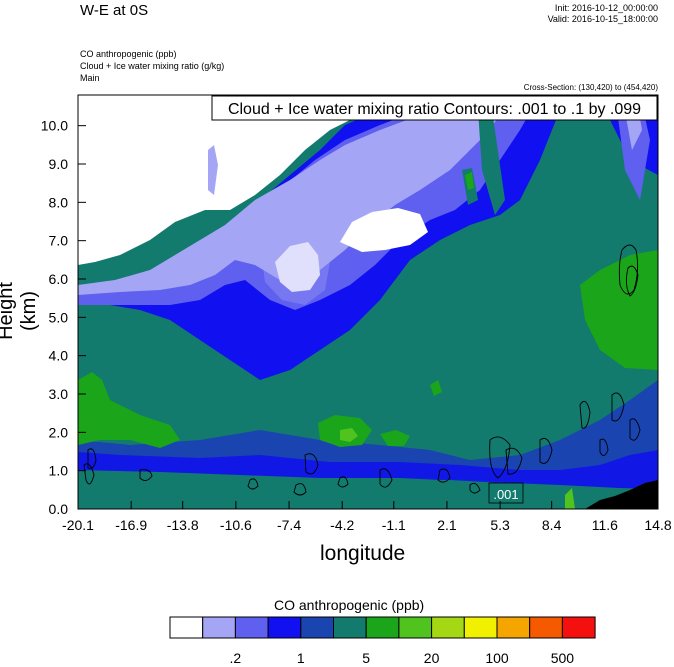 The image size is (674, 667). What do you see at coordinates (342, 525) in the screenshot?
I see `x-tick-label: -4.2` at bounding box center [342, 525].